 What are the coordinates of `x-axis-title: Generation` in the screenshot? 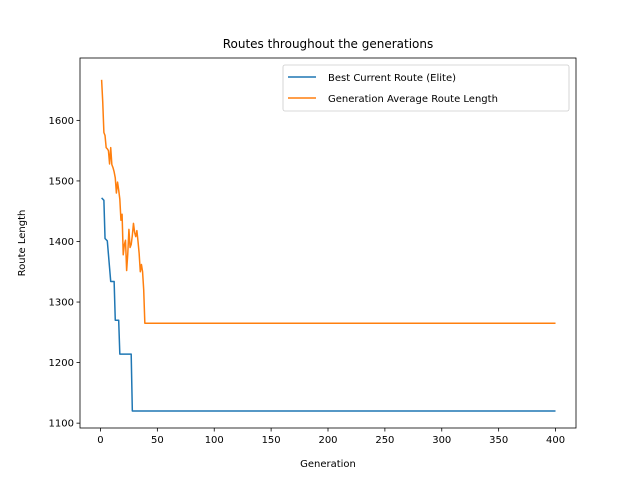 It's located at (328, 464).